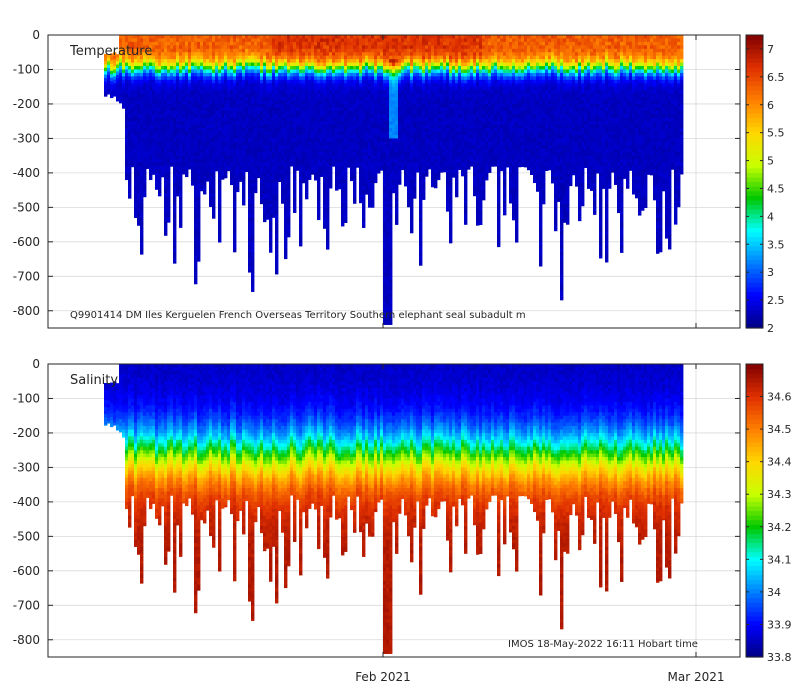  What do you see at coordinates (779, 559) in the screenshot?
I see `colorbar-tick-label: 34.1` at bounding box center [779, 559].